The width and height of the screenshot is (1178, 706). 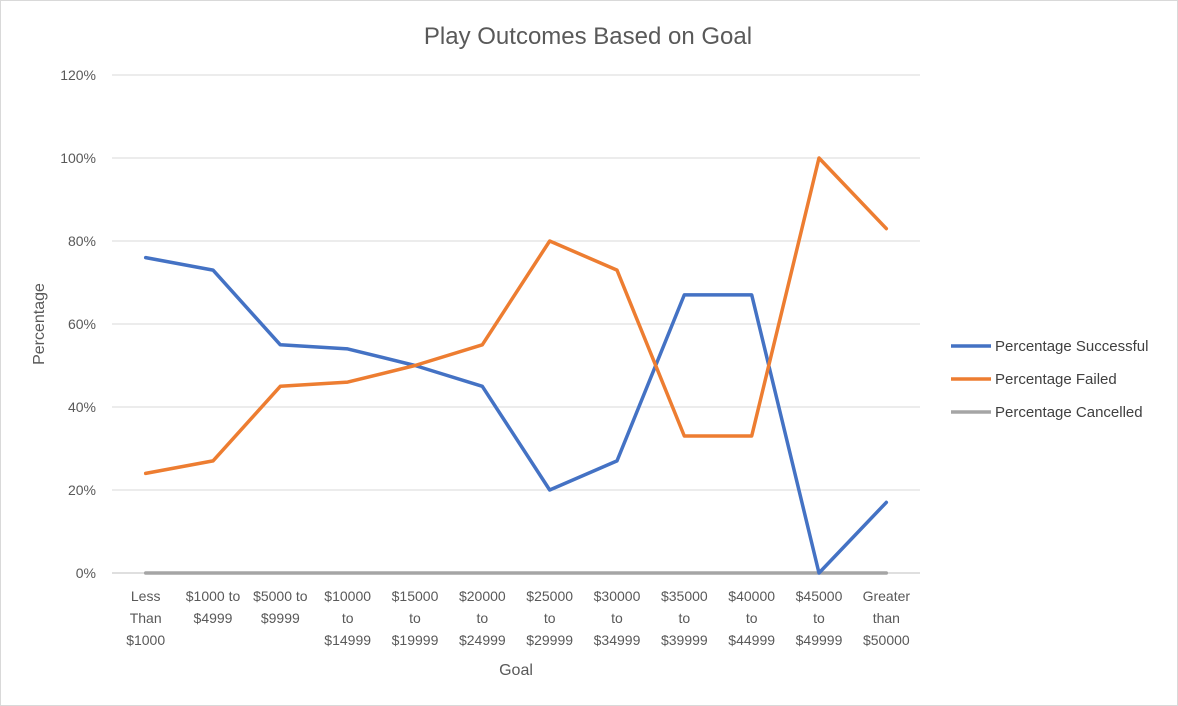 I want to click on y-tick-label: 20%, so click(x=82, y=490).